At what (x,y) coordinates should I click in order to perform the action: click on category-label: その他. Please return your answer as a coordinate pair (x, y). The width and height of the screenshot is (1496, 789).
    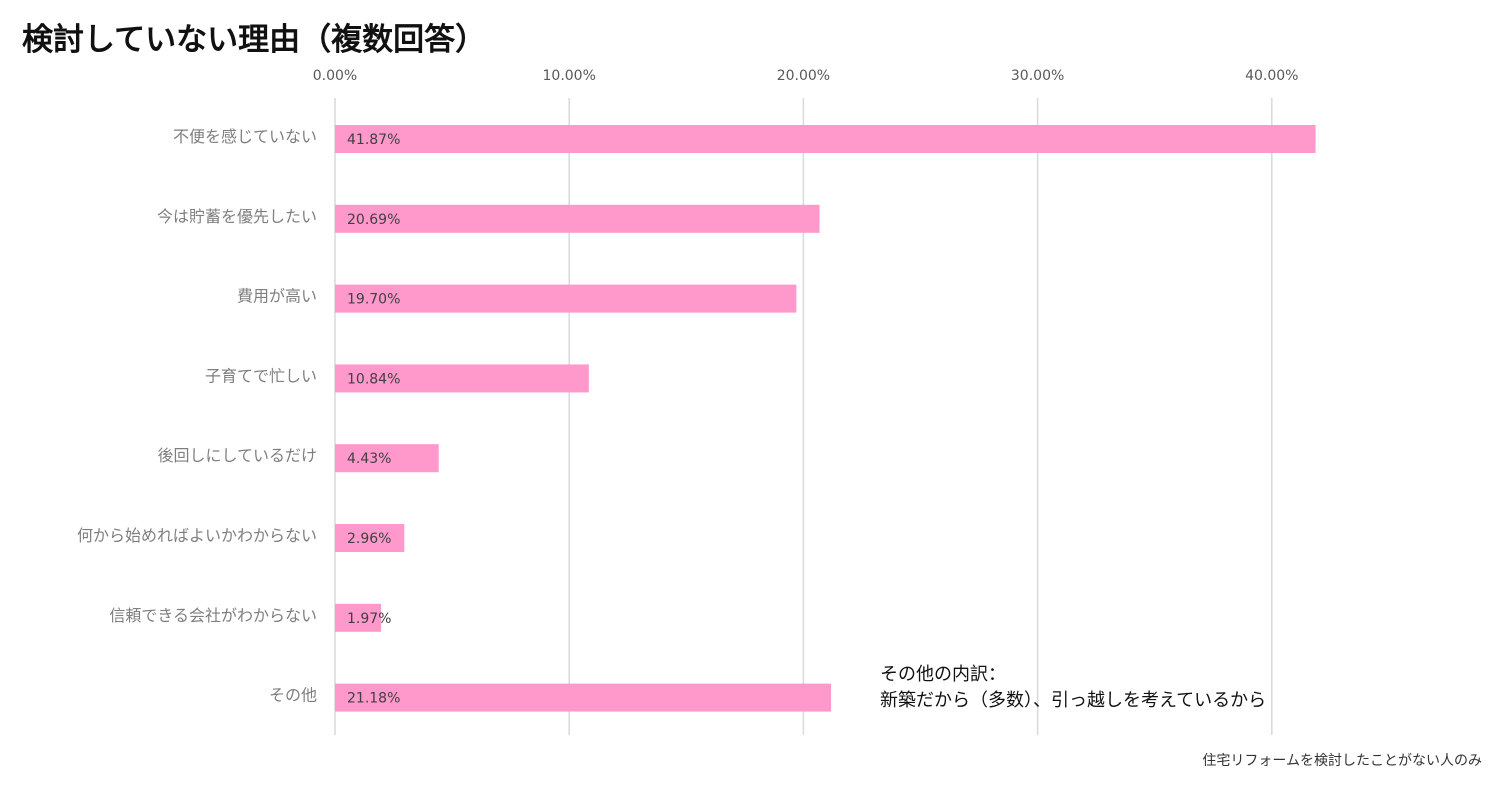
    Looking at the image, I should click on (293, 695).